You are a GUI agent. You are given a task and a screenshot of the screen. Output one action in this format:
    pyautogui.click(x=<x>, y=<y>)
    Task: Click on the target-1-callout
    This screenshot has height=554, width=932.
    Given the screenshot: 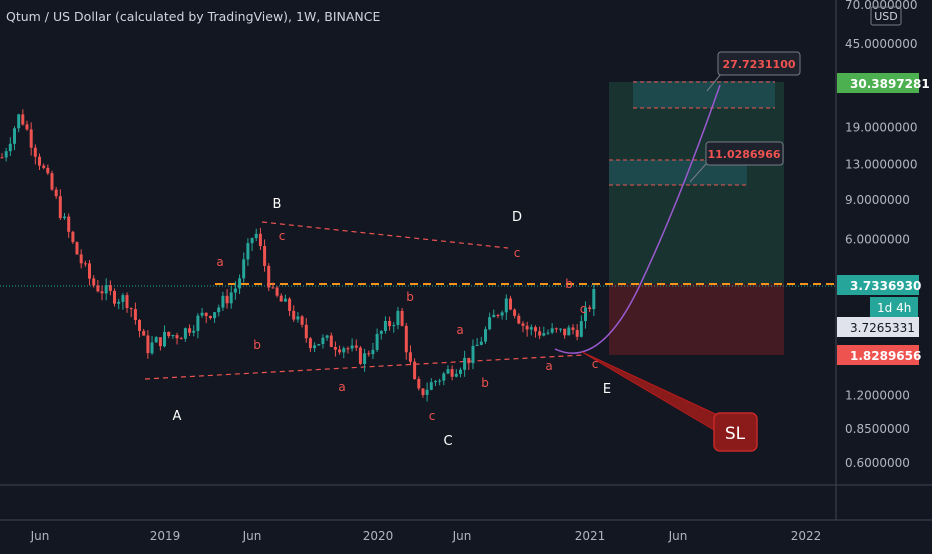 What is the action you would take?
    pyautogui.click(x=744, y=153)
    